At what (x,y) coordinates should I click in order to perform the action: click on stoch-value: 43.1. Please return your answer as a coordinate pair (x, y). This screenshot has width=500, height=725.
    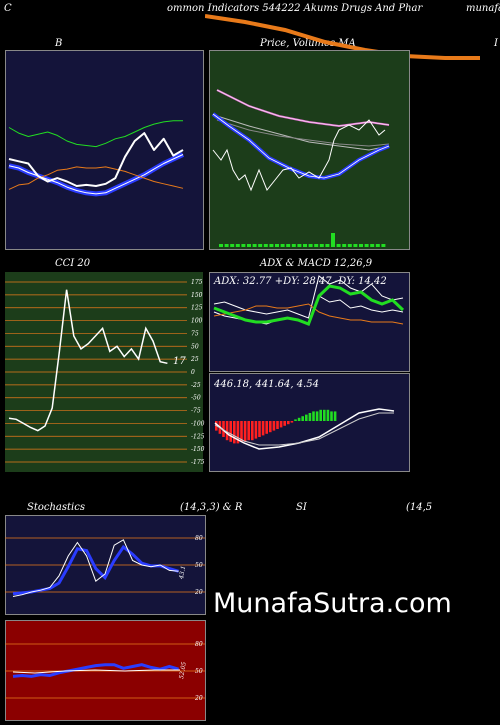
    Looking at the image, I should click on (182, 572).